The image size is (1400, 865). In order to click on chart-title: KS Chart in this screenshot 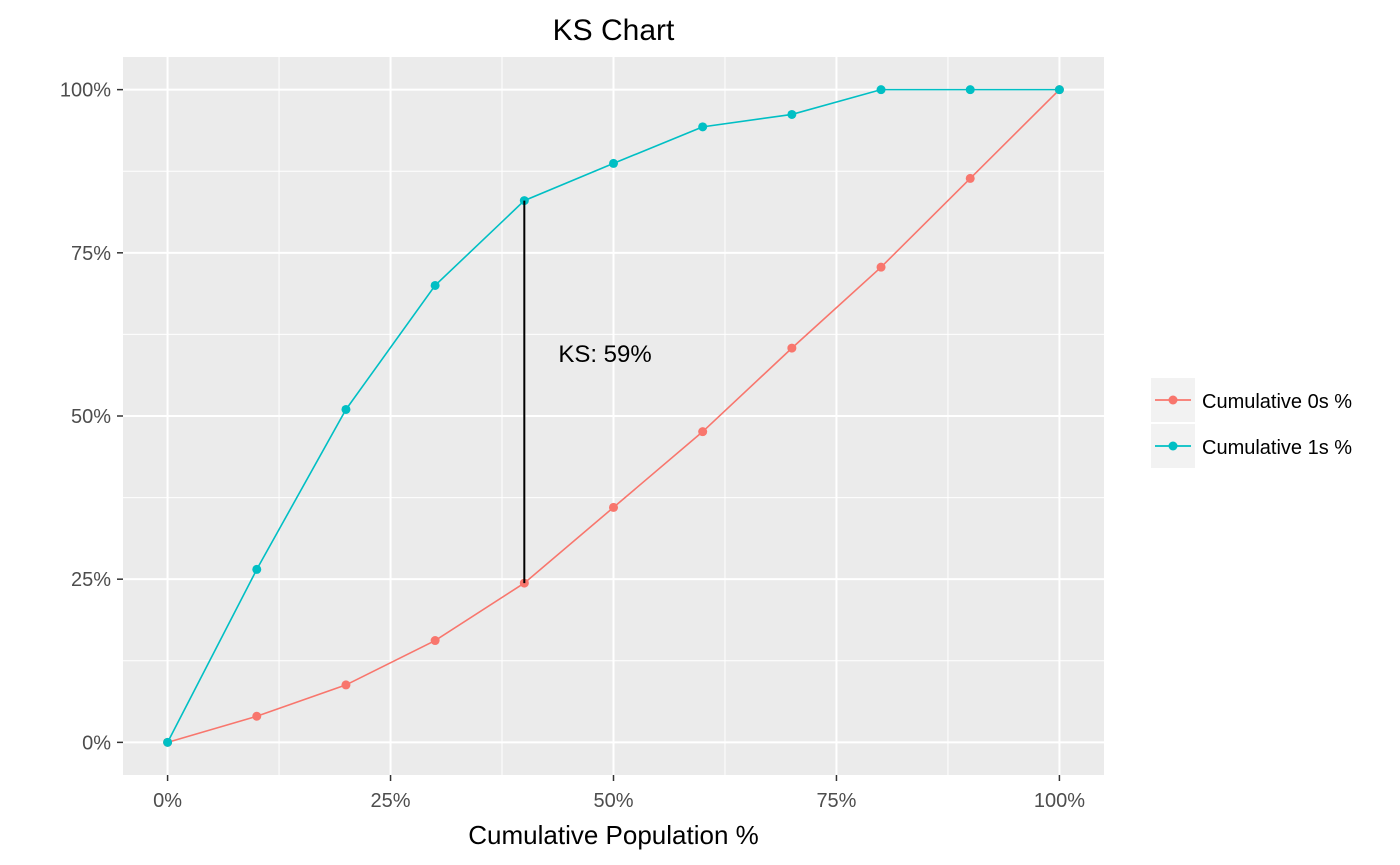, I will do `click(614, 30)`.